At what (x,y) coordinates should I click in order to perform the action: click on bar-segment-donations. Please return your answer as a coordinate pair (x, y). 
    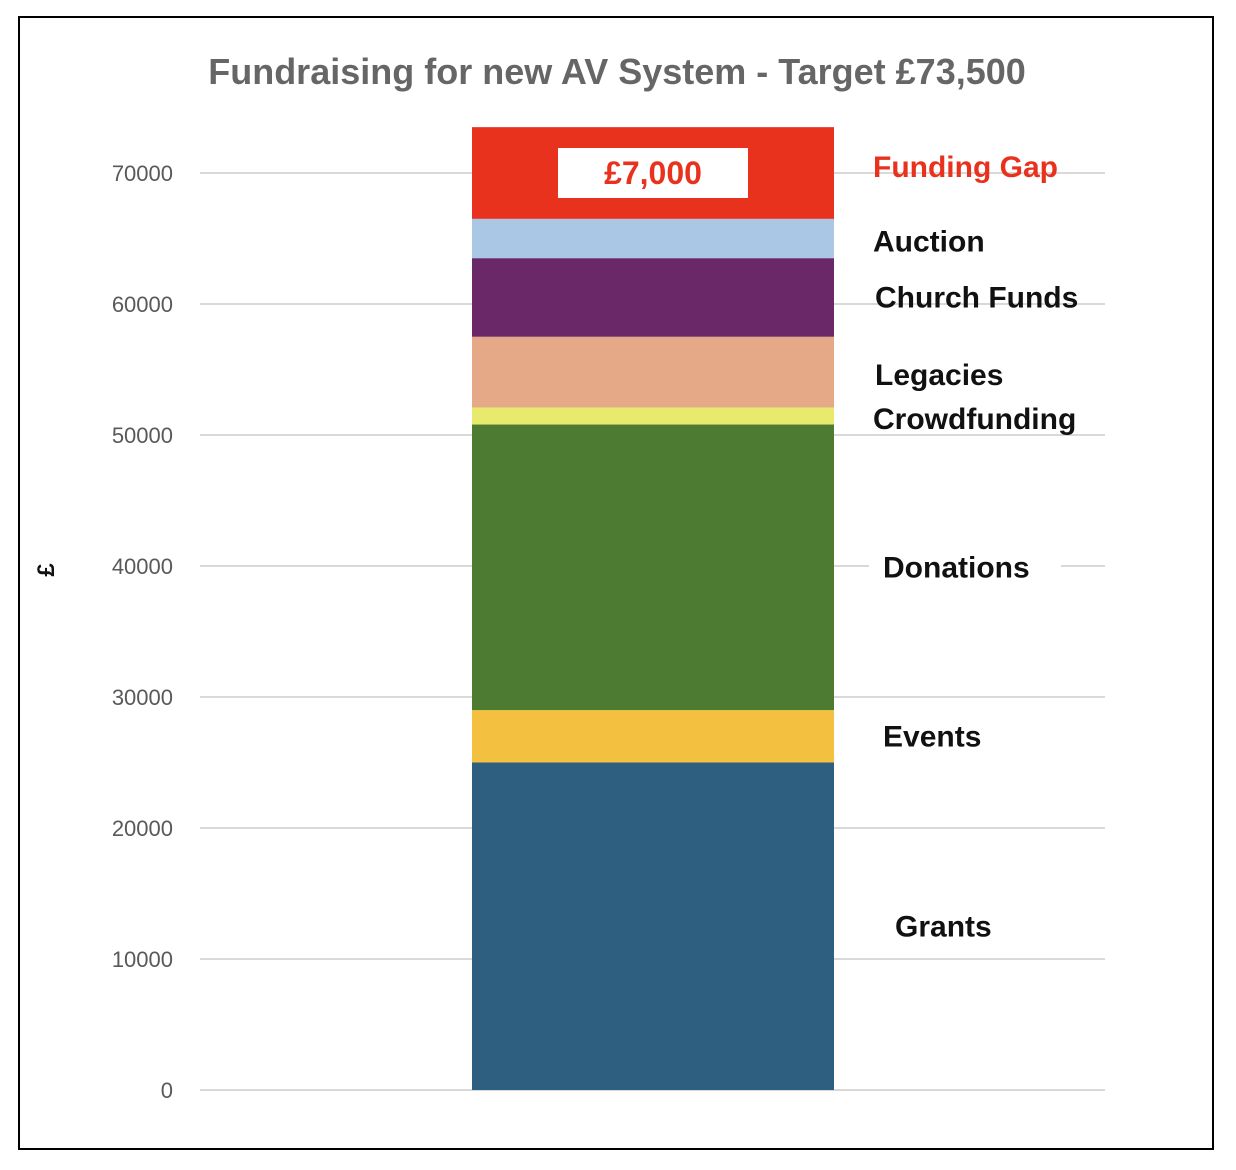
    Looking at the image, I should click on (653, 567).